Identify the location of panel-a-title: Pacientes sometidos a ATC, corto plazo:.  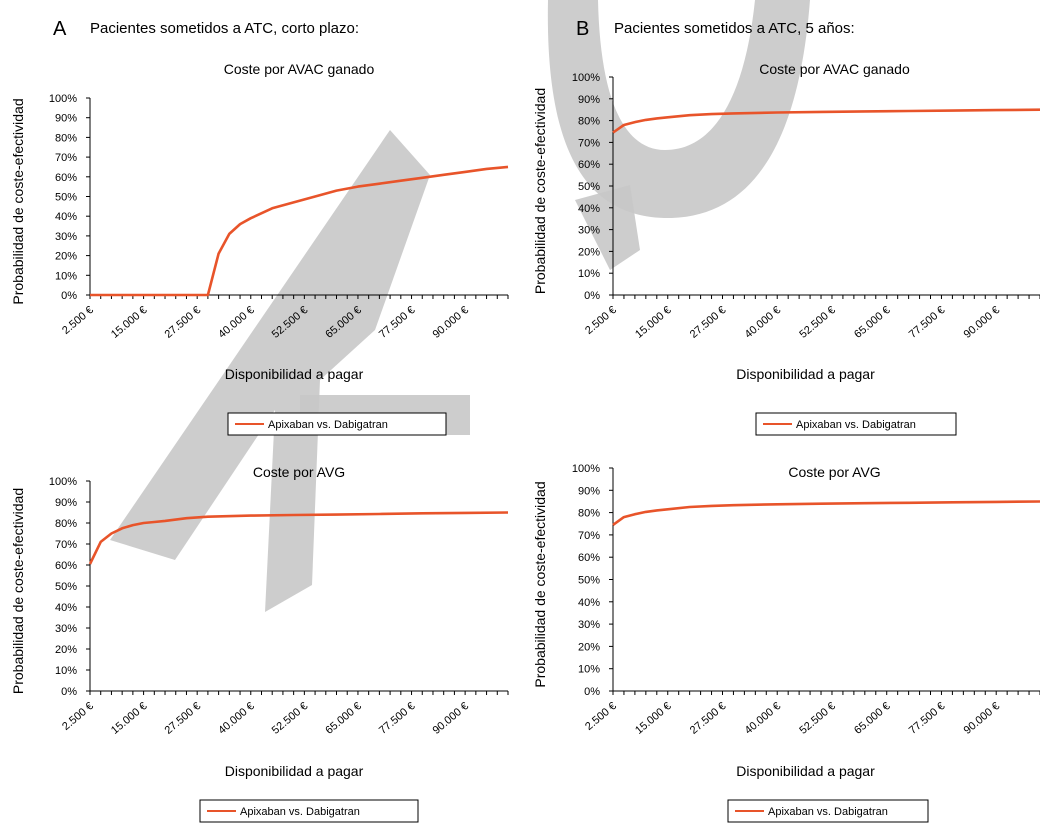
(224, 28).